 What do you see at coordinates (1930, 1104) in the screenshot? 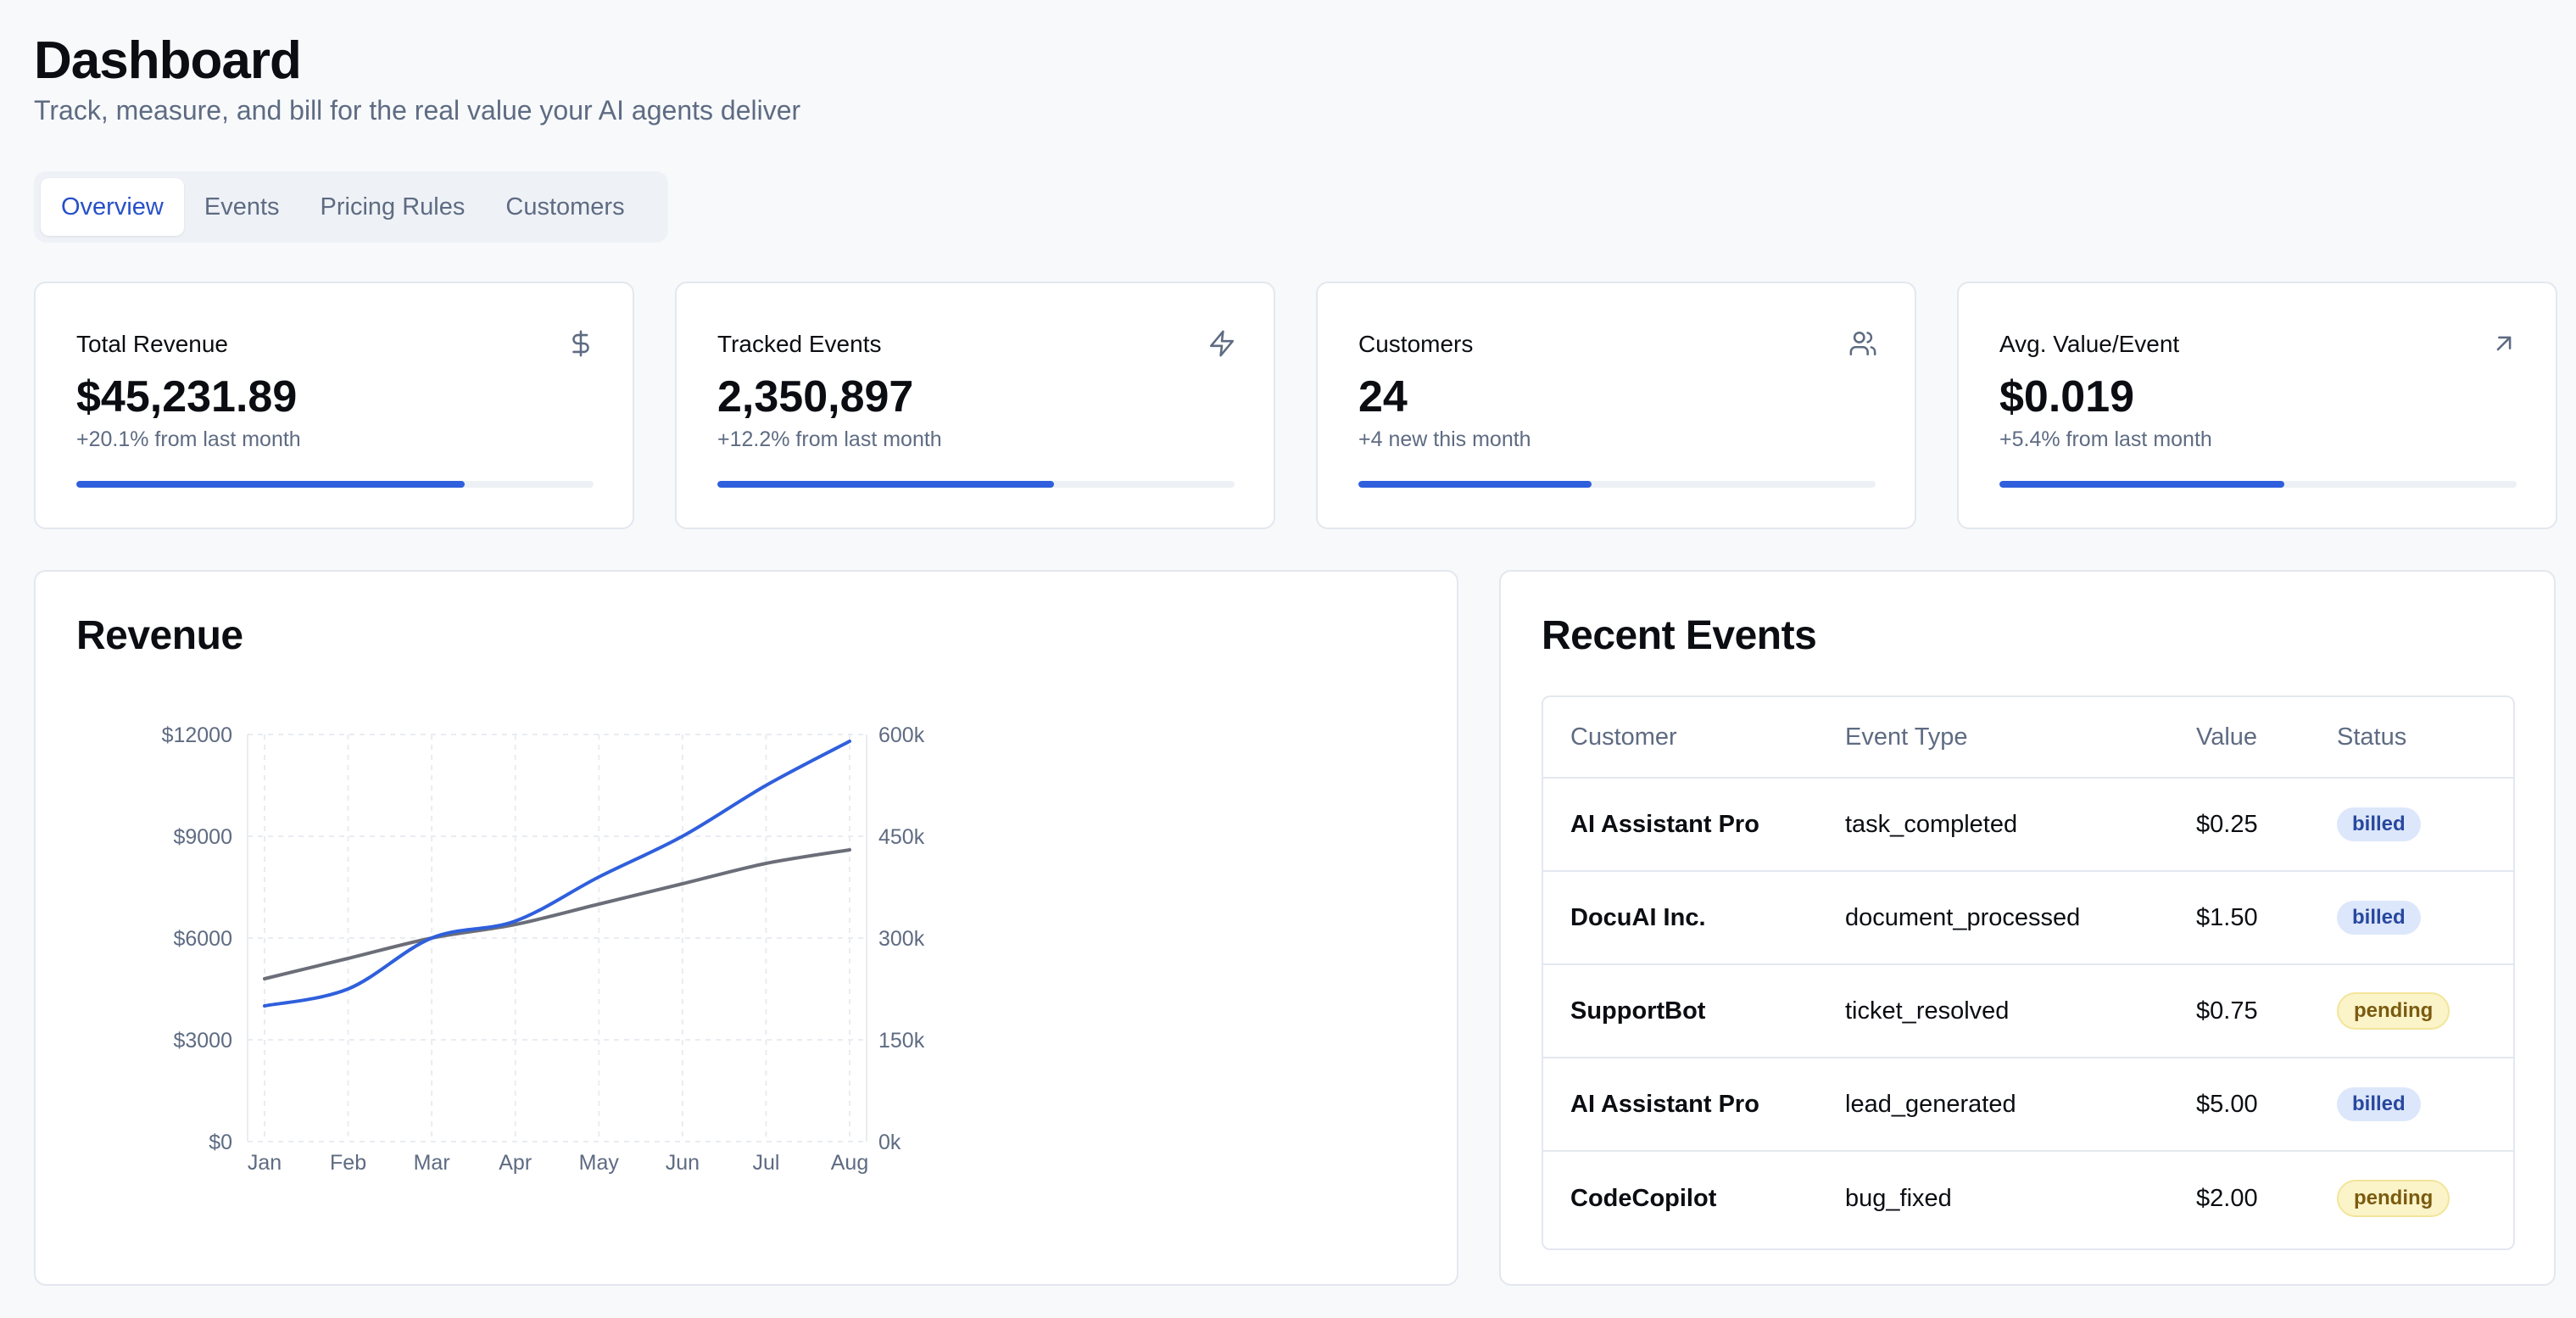
I see `cell-event-type: lead_generated` at bounding box center [1930, 1104].